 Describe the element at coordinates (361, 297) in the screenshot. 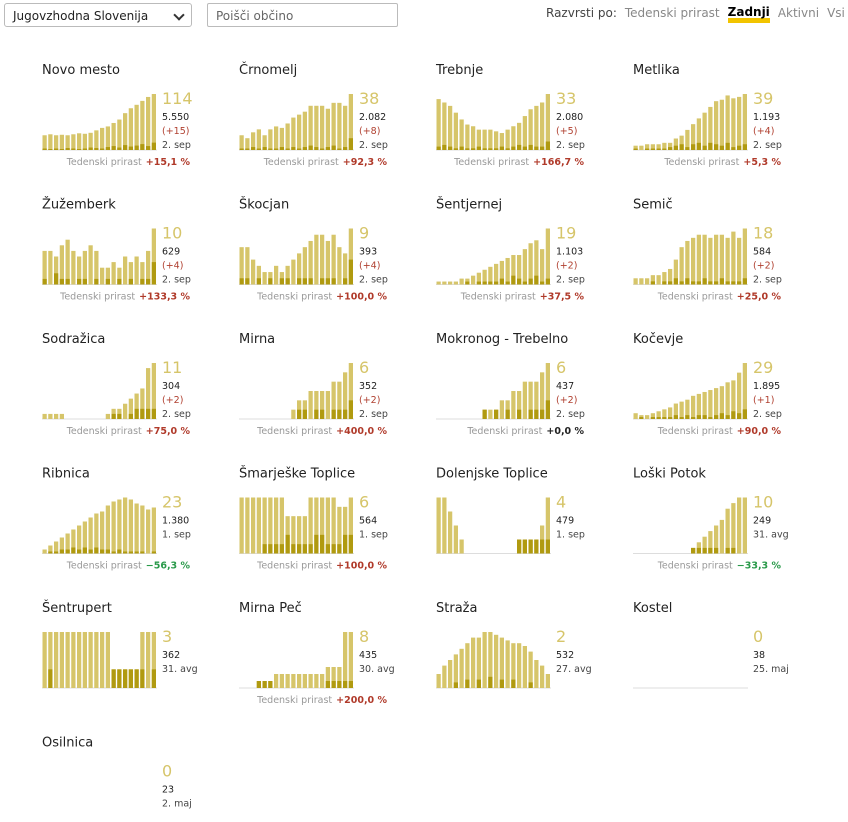

I see `weekly-growth: +100,0 %` at that location.